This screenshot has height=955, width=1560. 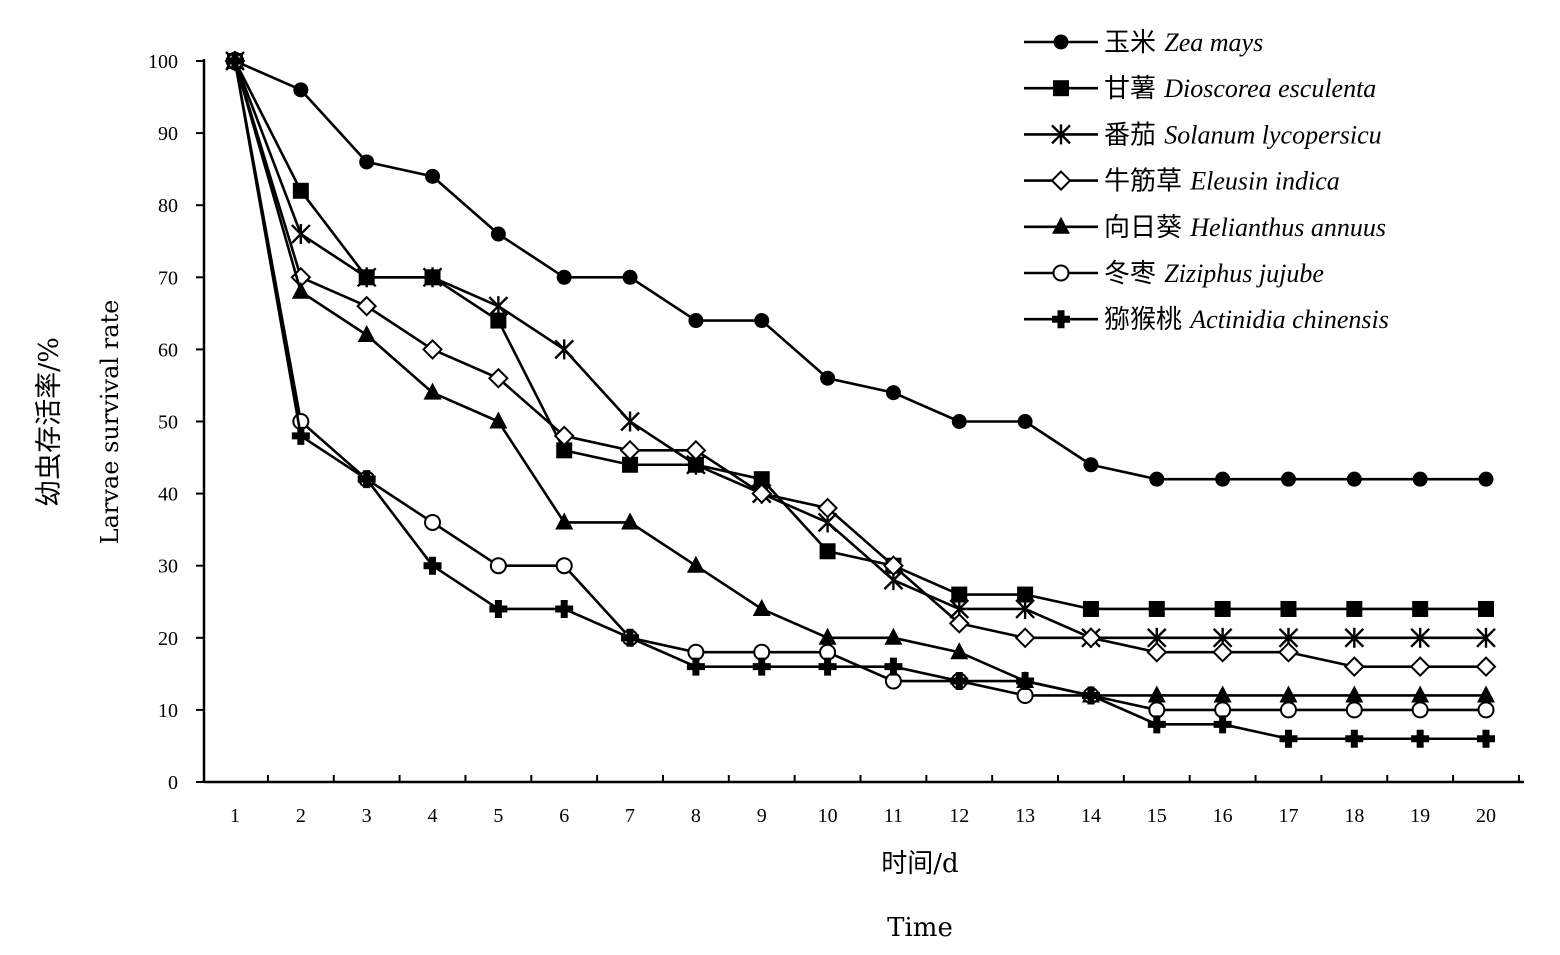 I want to click on y-axis-title-en: Larvae survival rate, so click(x=110, y=422).